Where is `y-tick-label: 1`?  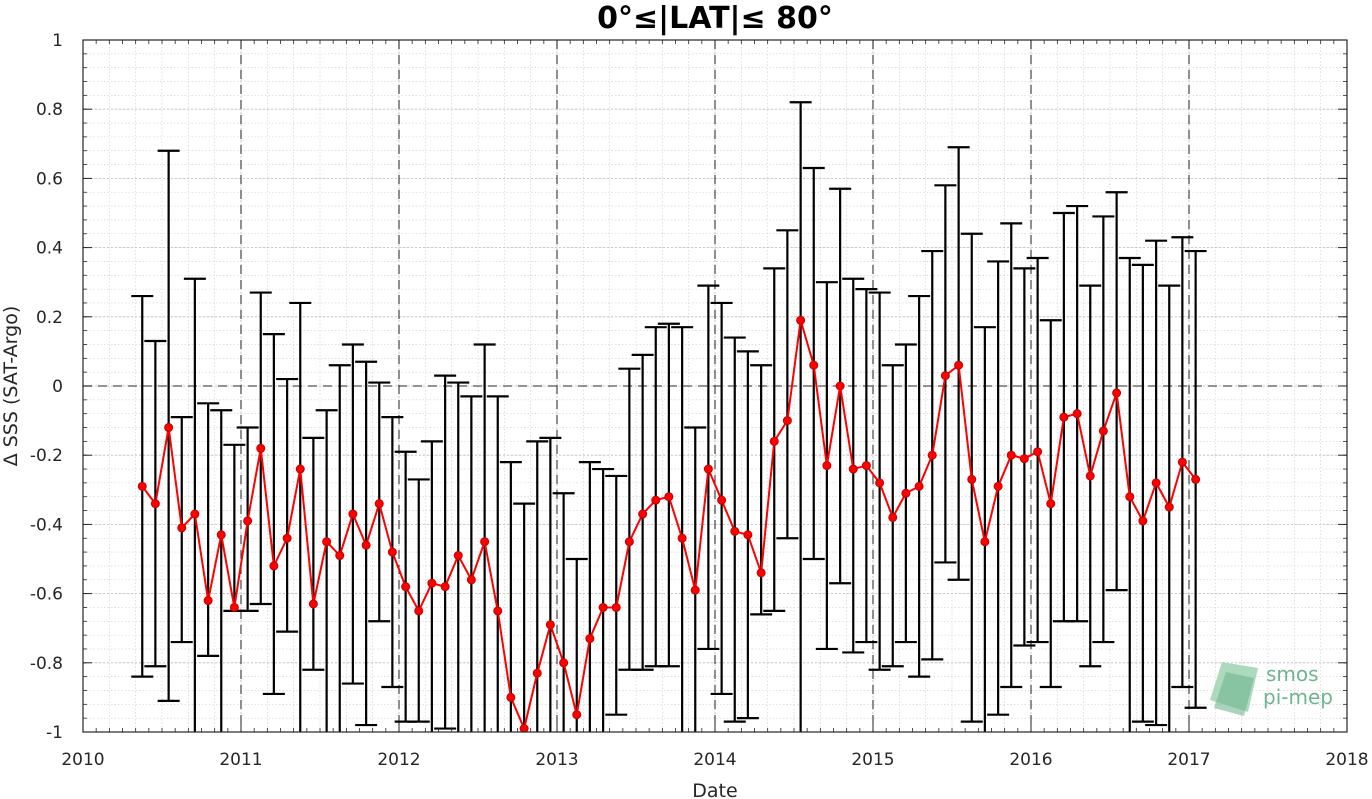
y-tick-label: 1 is located at coordinates (57, 41).